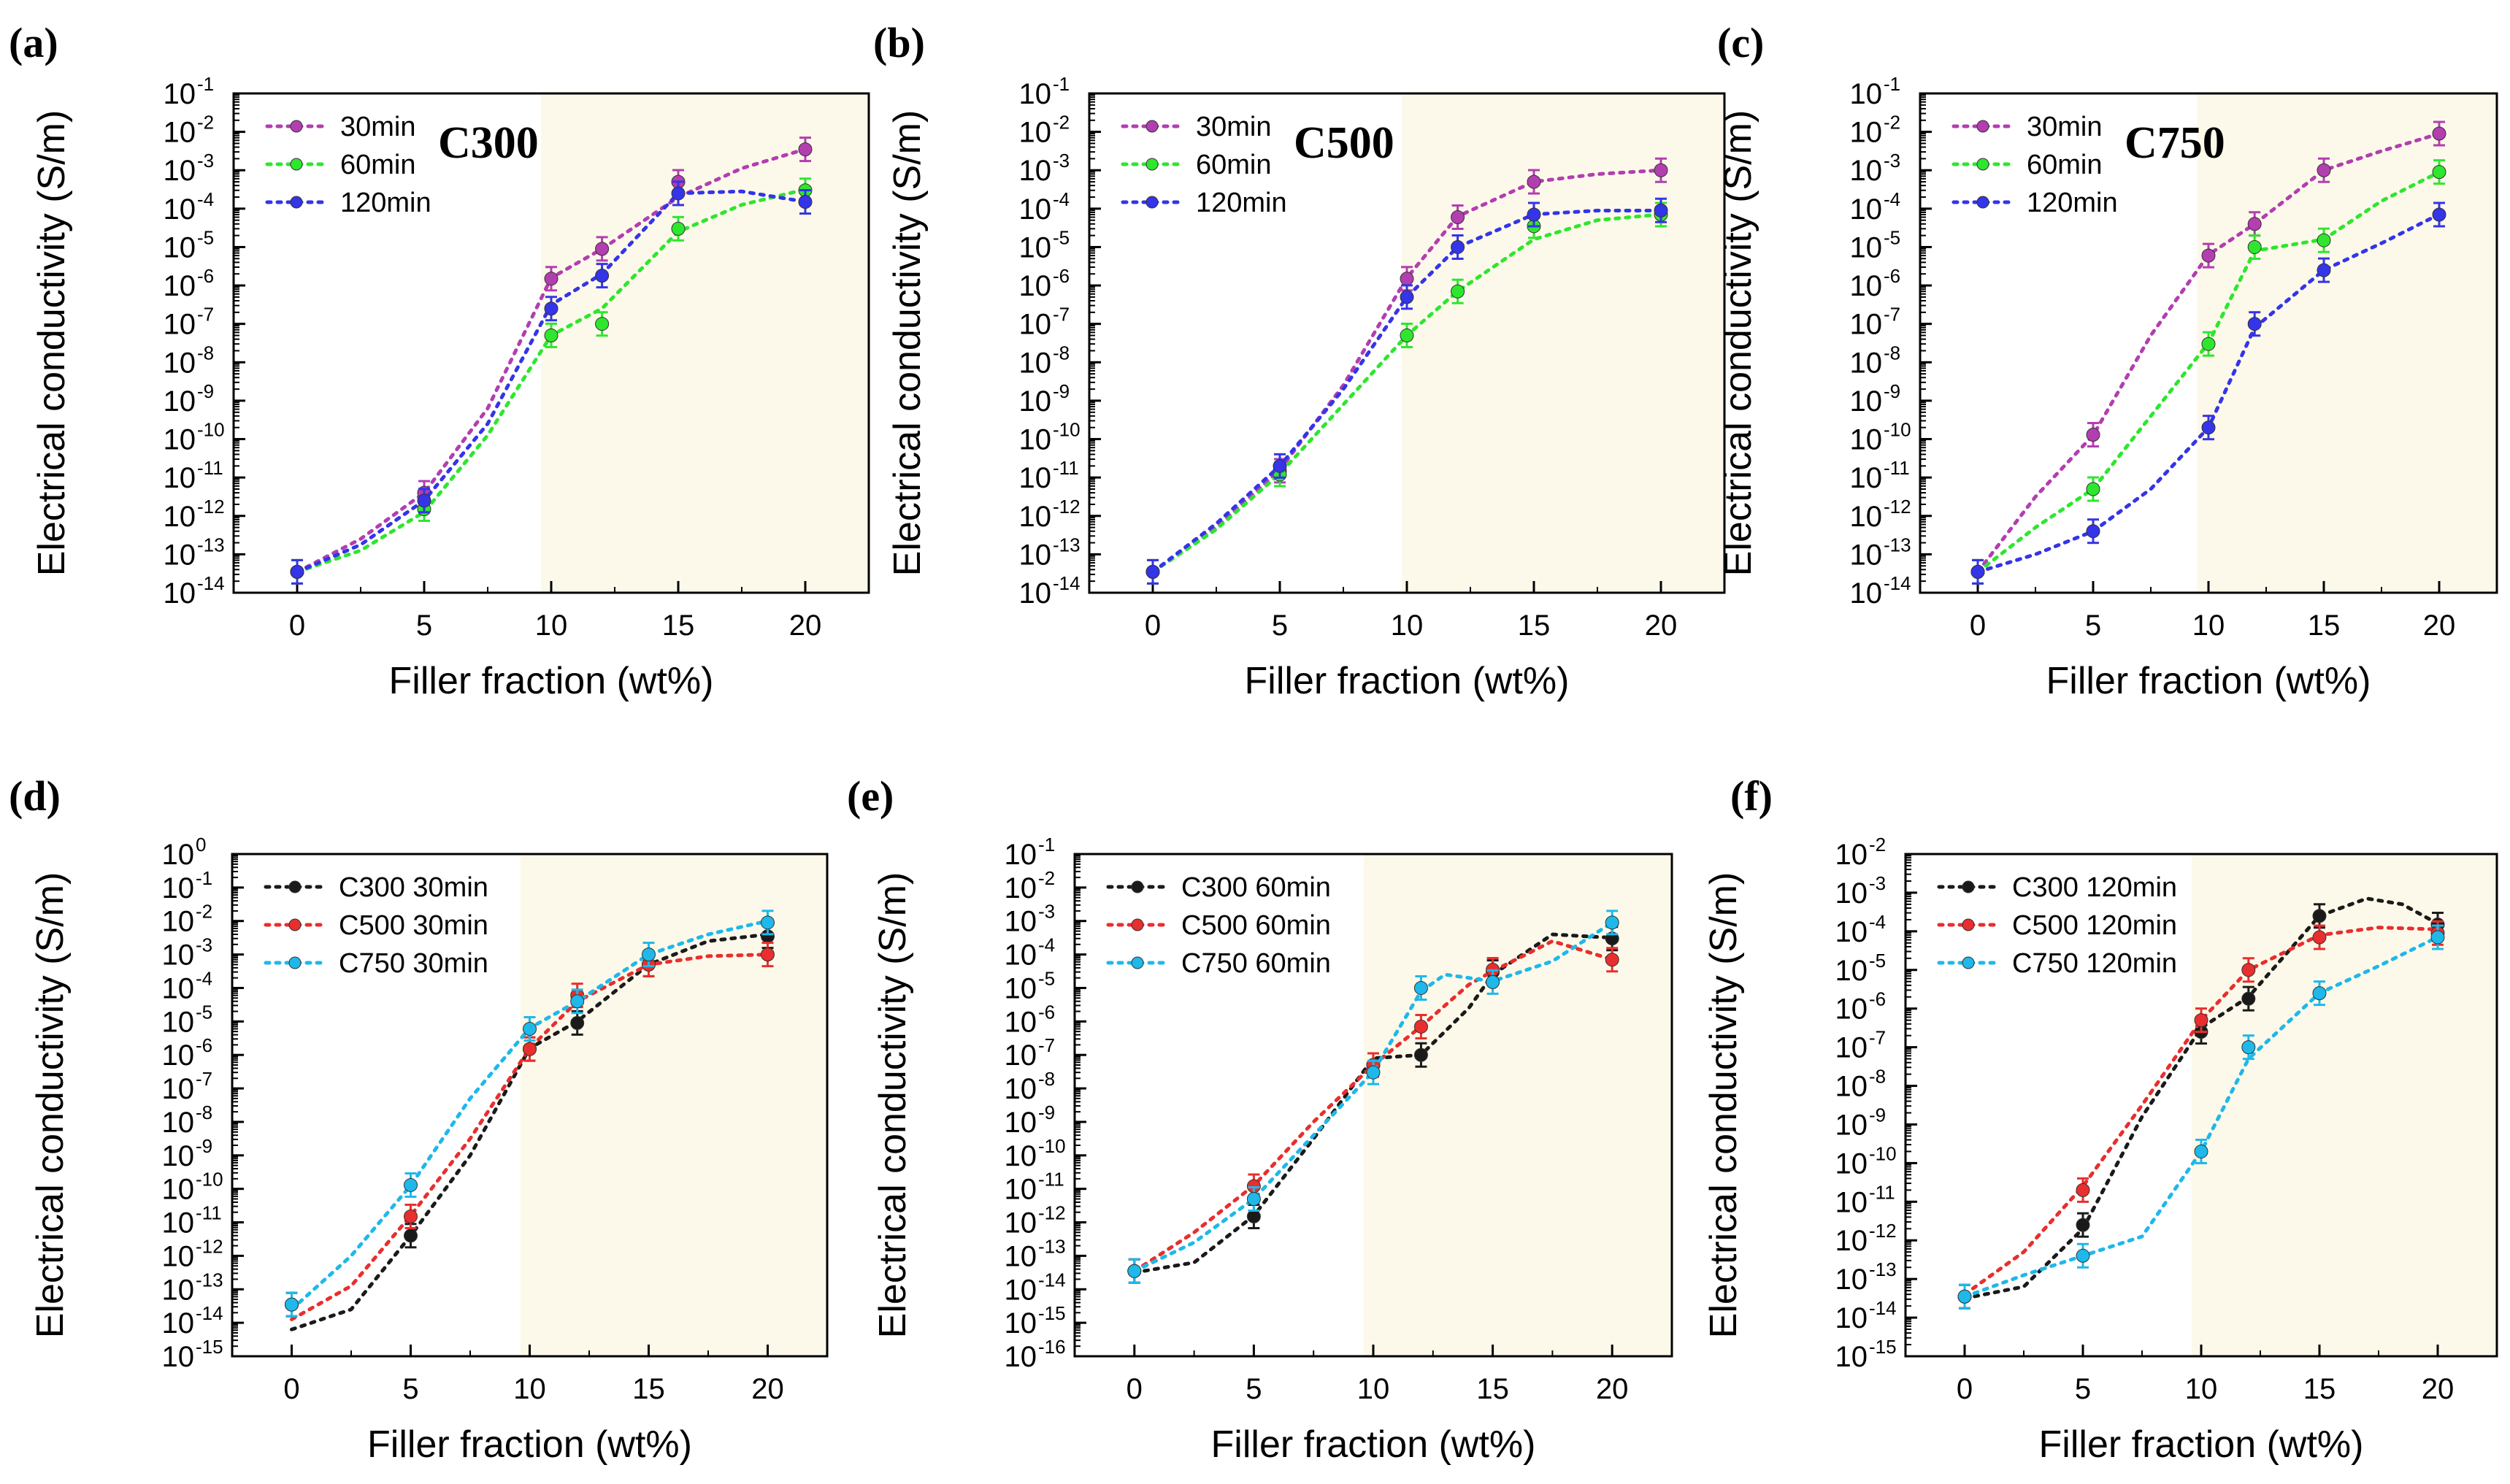  Describe the element at coordinates (1061, 161) in the screenshot. I see `y-tick-exponent: -3` at that location.